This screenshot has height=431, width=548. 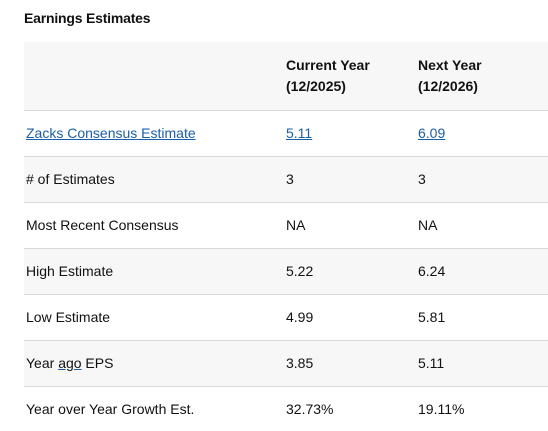 I want to click on section-title: Earnings Estimates, so click(x=87, y=18).